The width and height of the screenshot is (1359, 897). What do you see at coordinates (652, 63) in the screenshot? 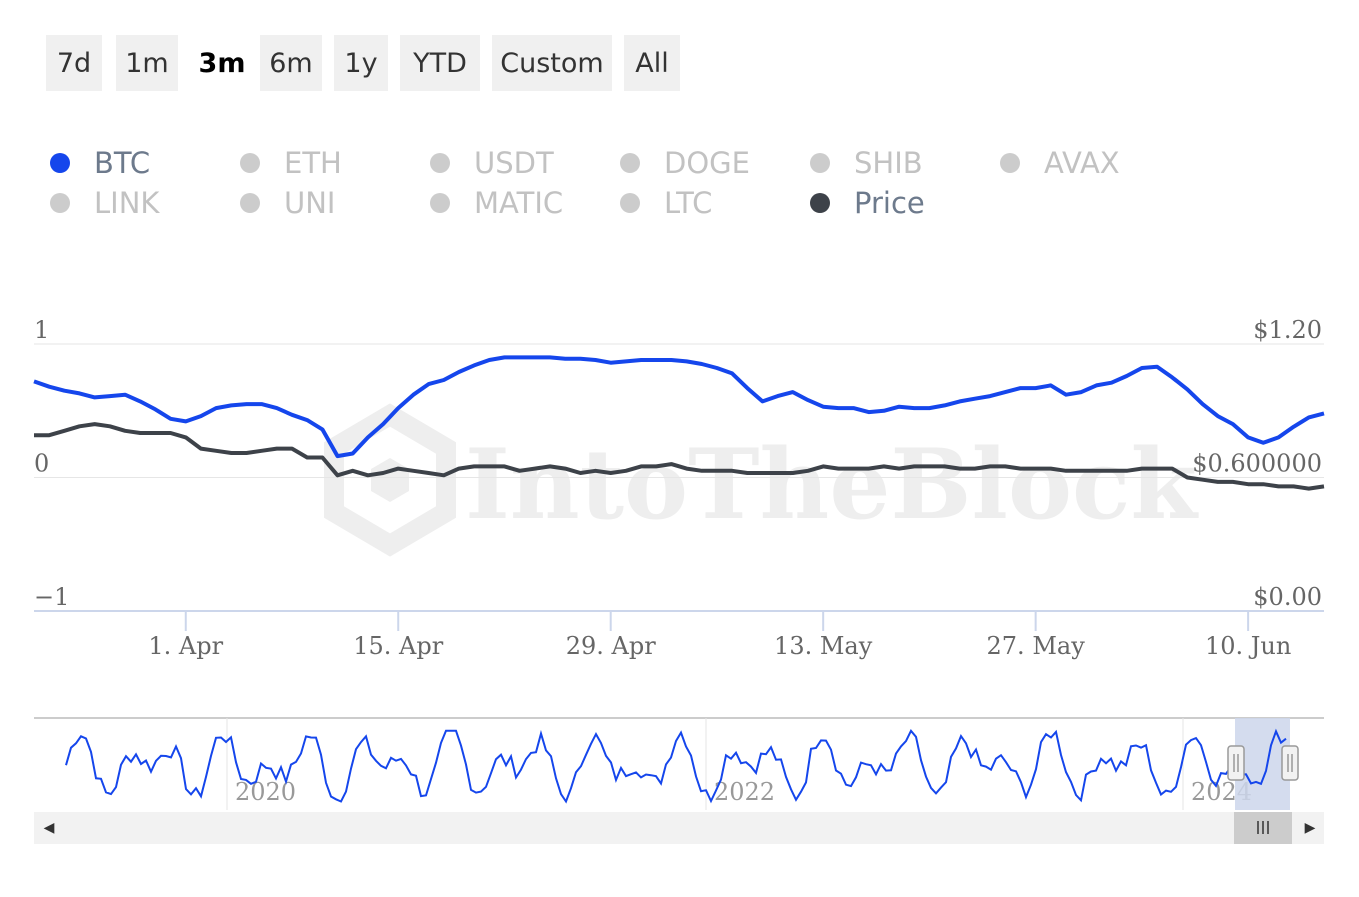
I see `range-button-all: All` at bounding box center [652, 63].